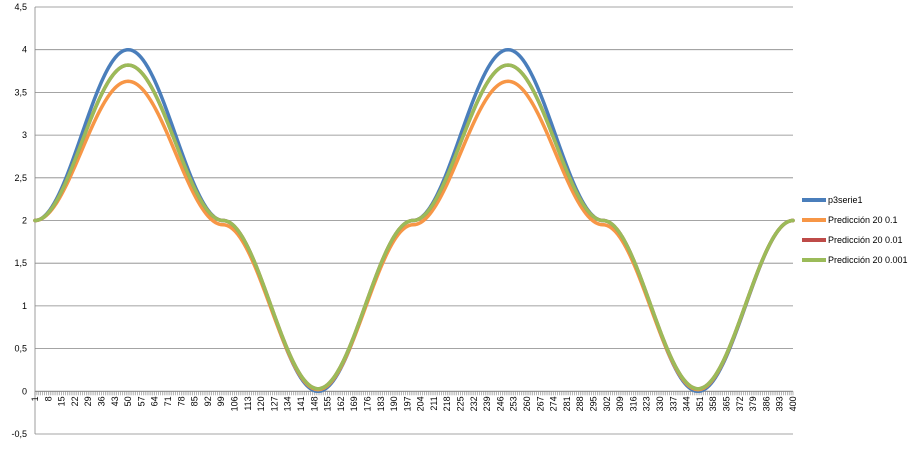 The image size is (917, 462). I want to click on x-tick-label: 22, so click(75, 401).